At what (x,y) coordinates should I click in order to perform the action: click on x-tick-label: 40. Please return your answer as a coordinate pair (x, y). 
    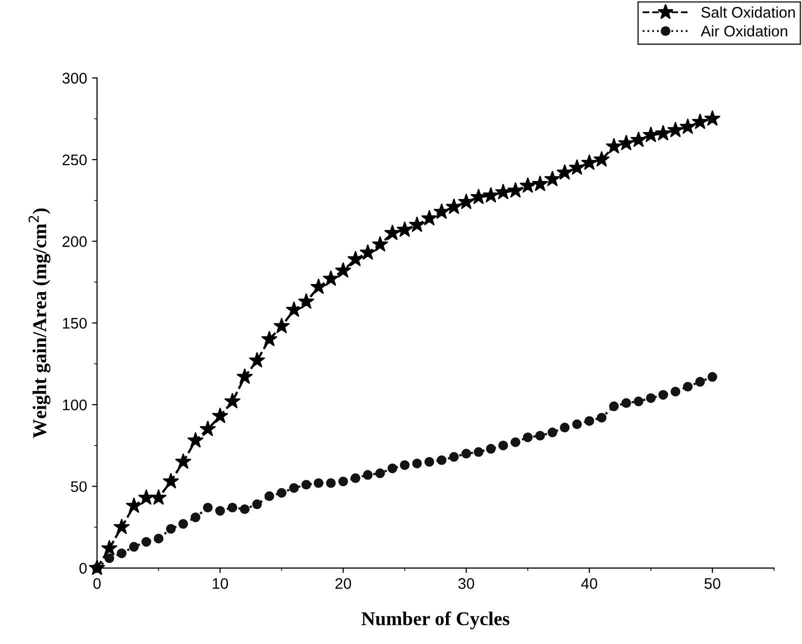
    Looking at the image, I should click on (589, 583).